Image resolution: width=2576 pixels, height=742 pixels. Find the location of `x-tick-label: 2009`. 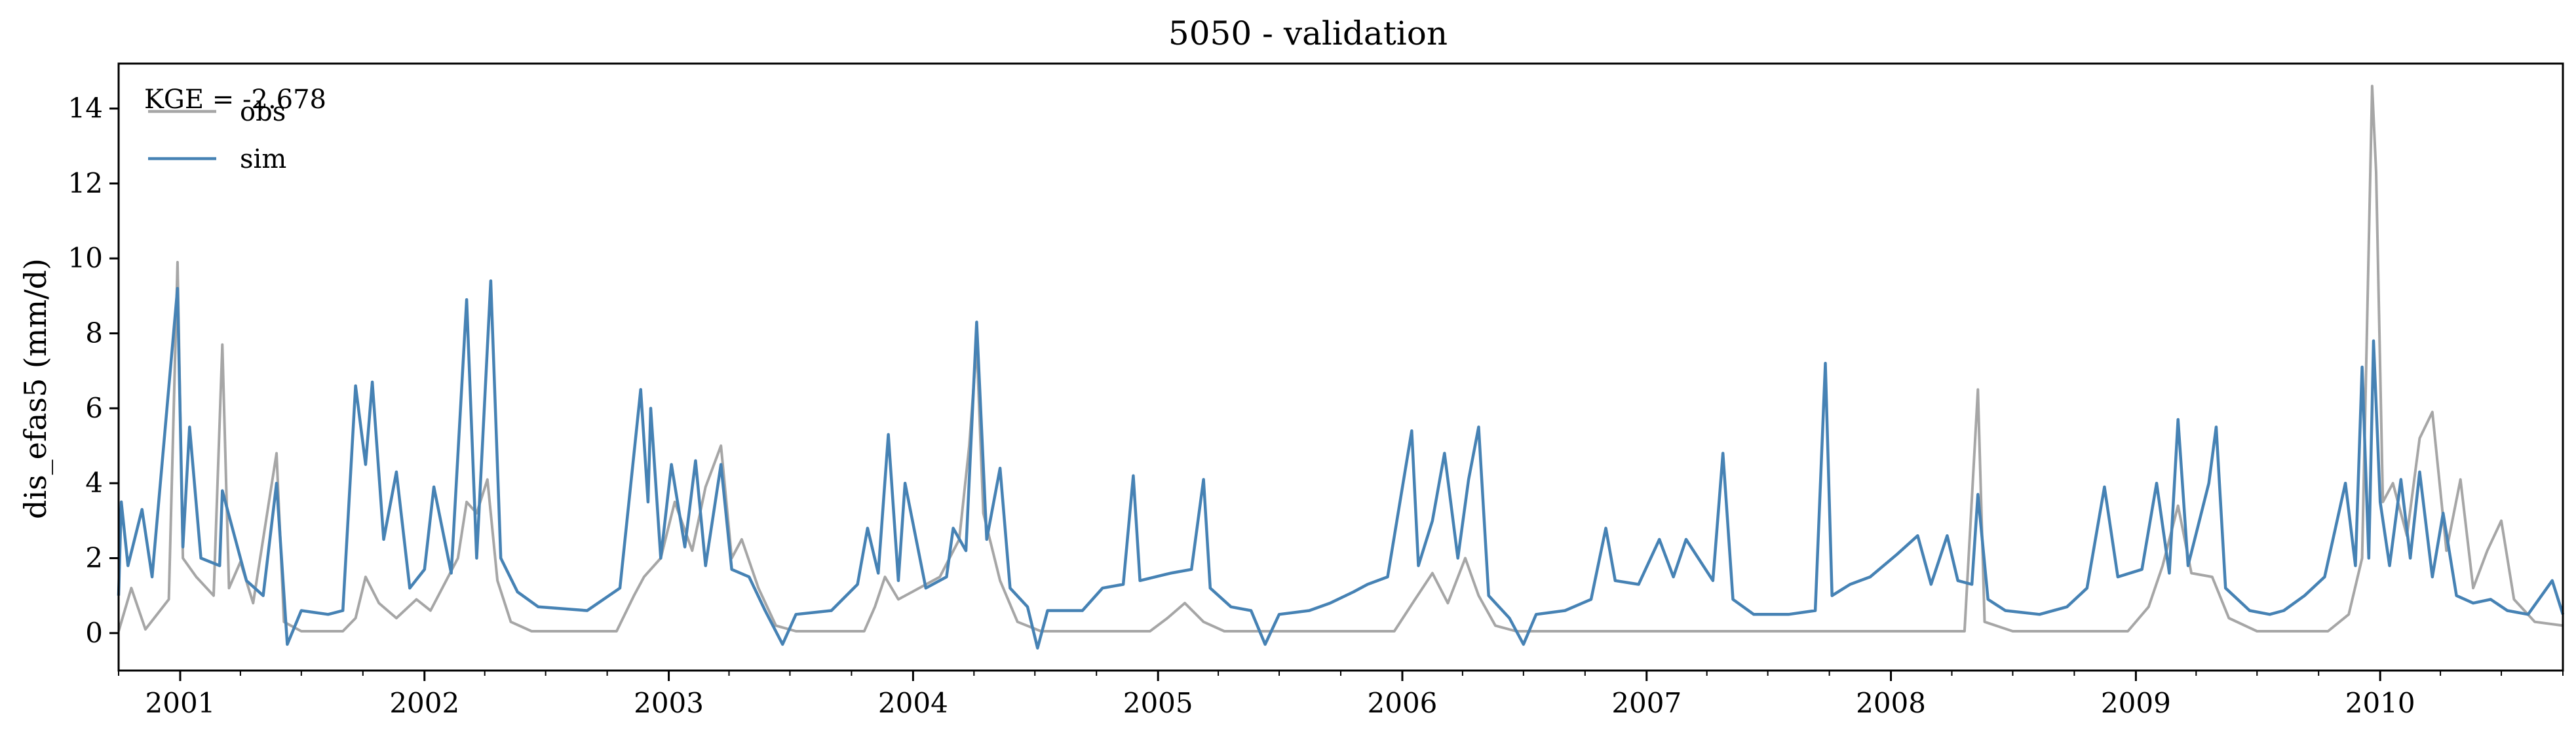

x-tick-label: 2009 is located at coordinates (2136, 703).